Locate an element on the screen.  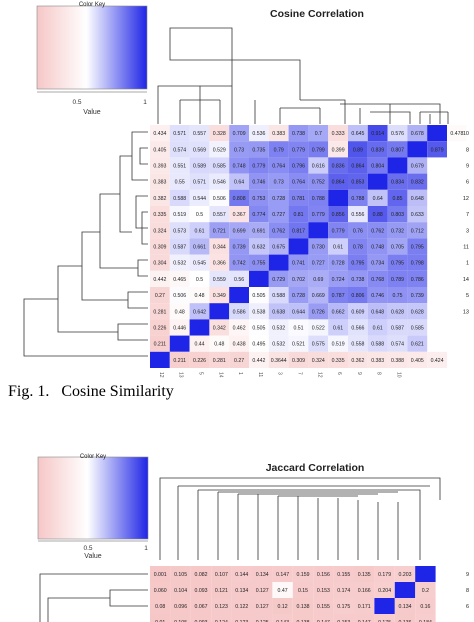
heatmap-cell-value: 0.788 is located at coordinates (357, 199).